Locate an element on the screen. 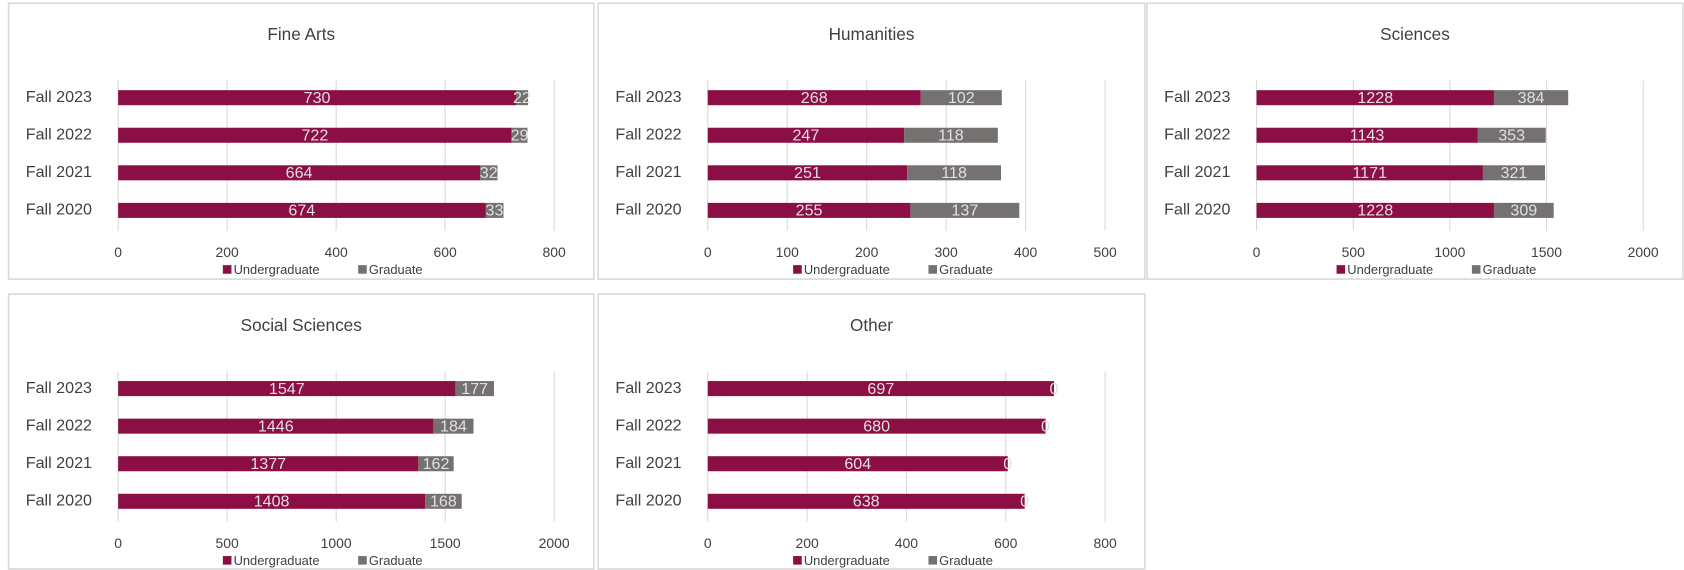 The width and height of the screenshot is (1684, 570). data-label: 680 is located at coordinates (876, 426).